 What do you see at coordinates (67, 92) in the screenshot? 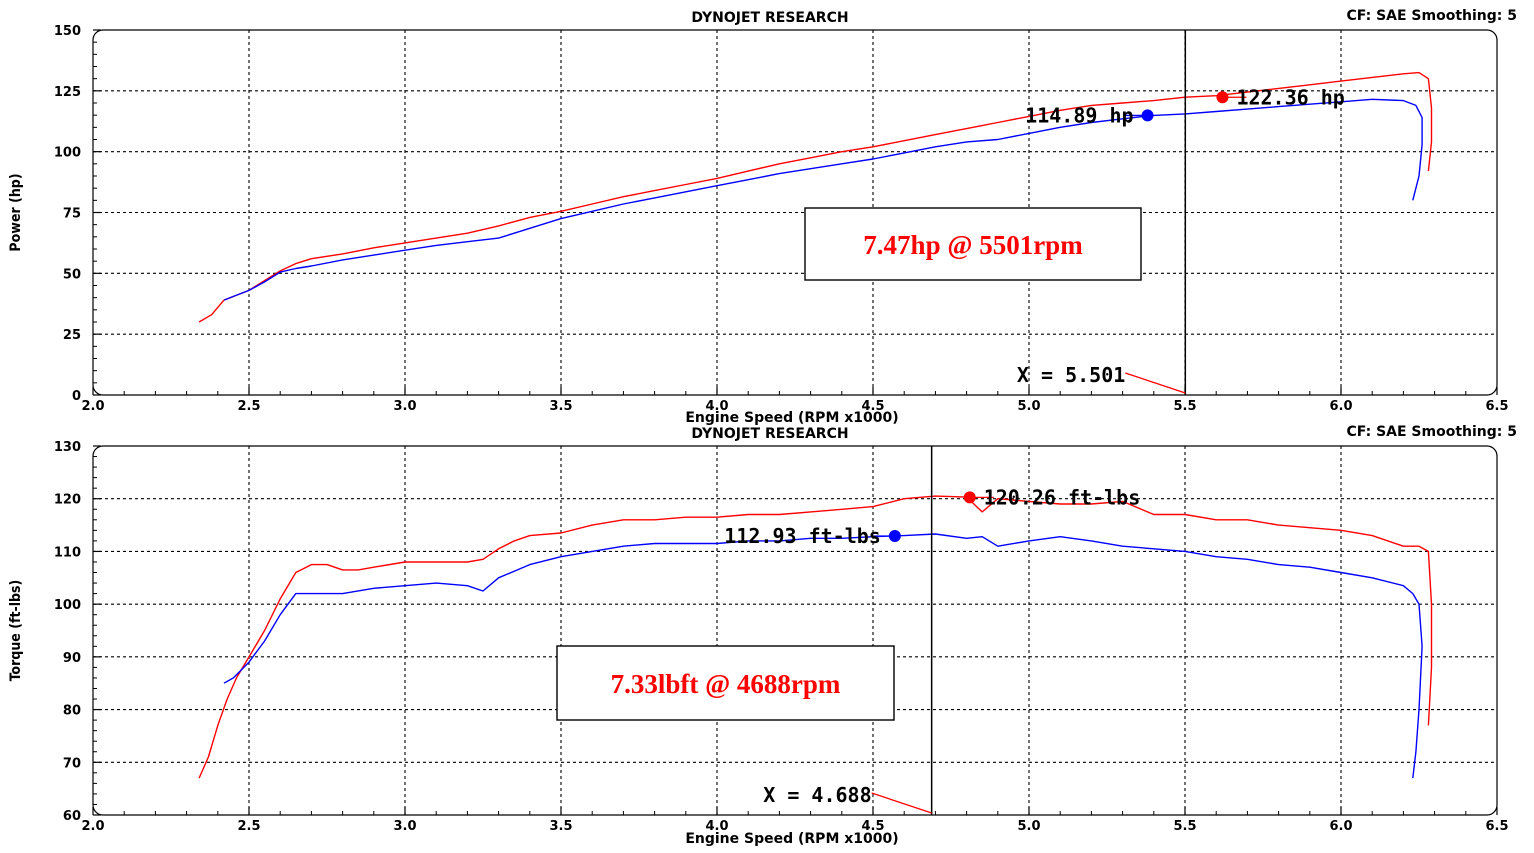
I see `y-tick-label: 125` at bounding box center [67, 92].